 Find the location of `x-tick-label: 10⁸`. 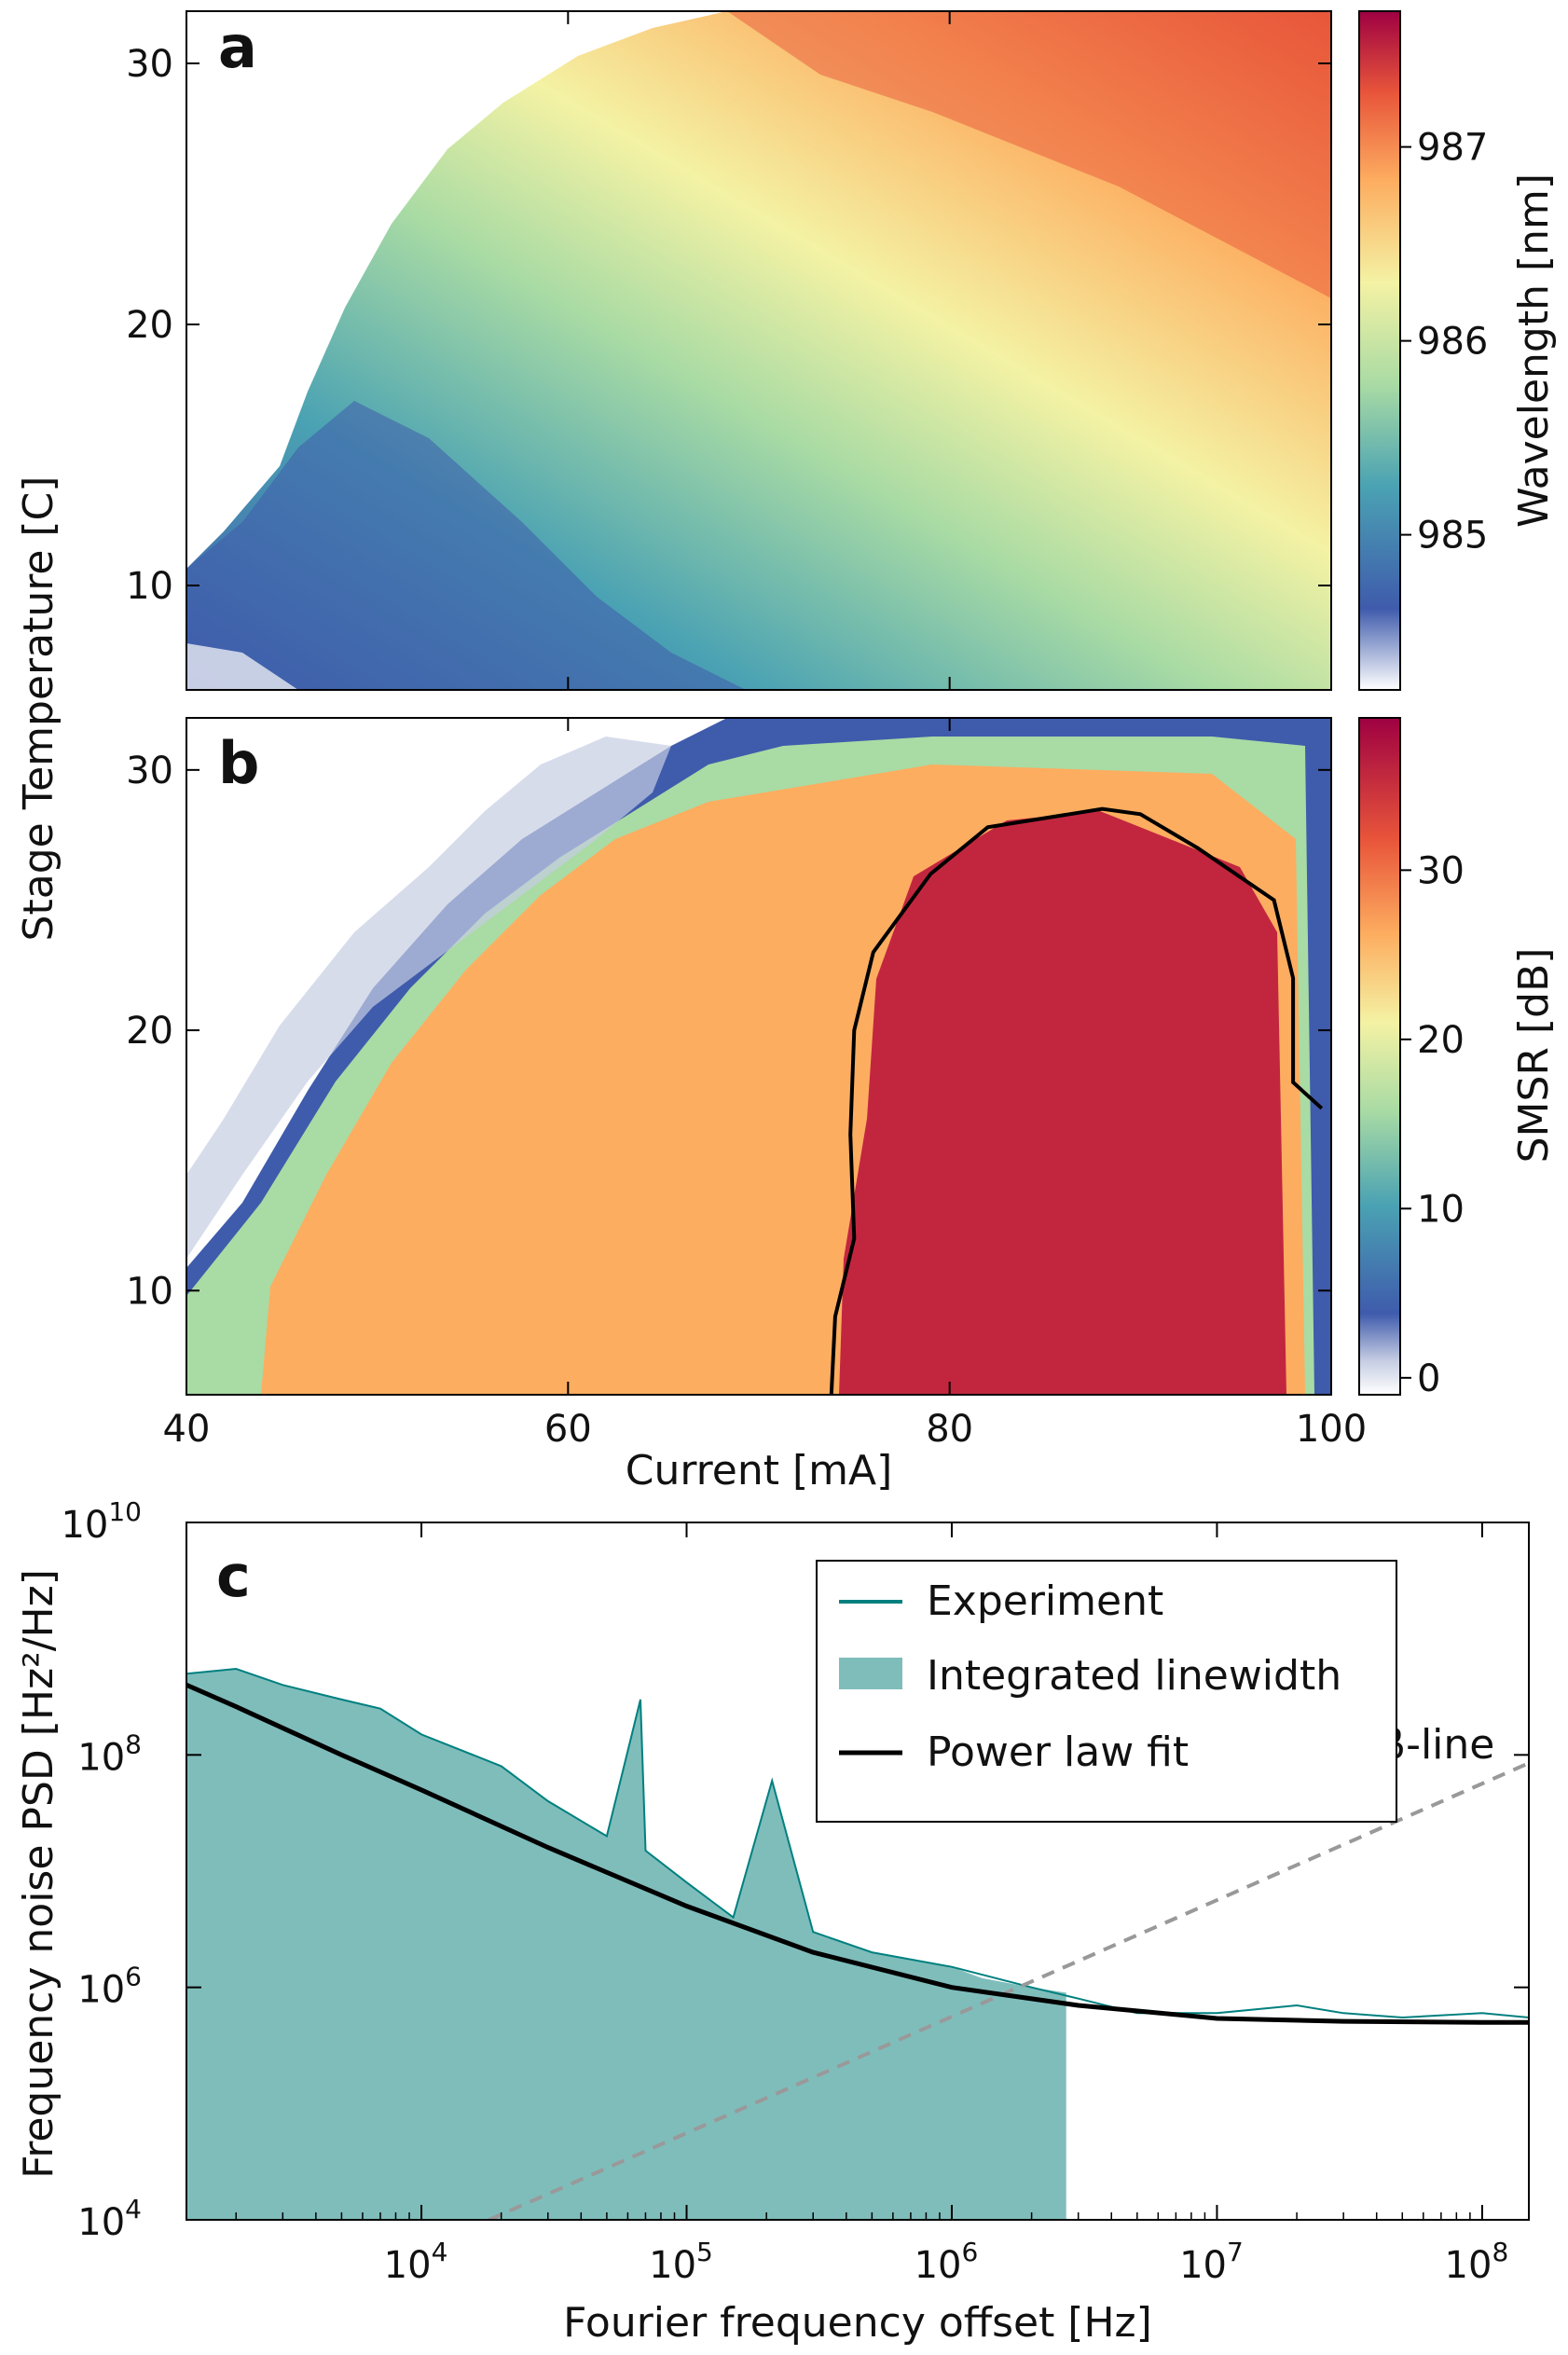

x-tick-label: 10⁸ is located at coordinates (1477, 2262).